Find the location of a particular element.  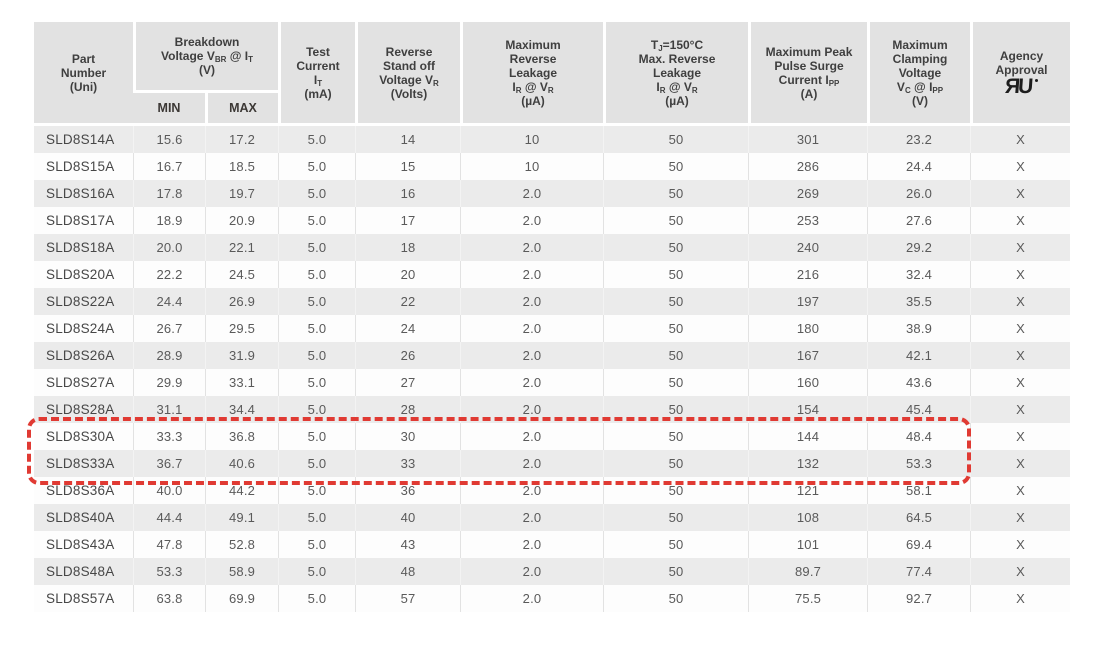

cell-max: 22.1 is located at coordinates (242, 247).